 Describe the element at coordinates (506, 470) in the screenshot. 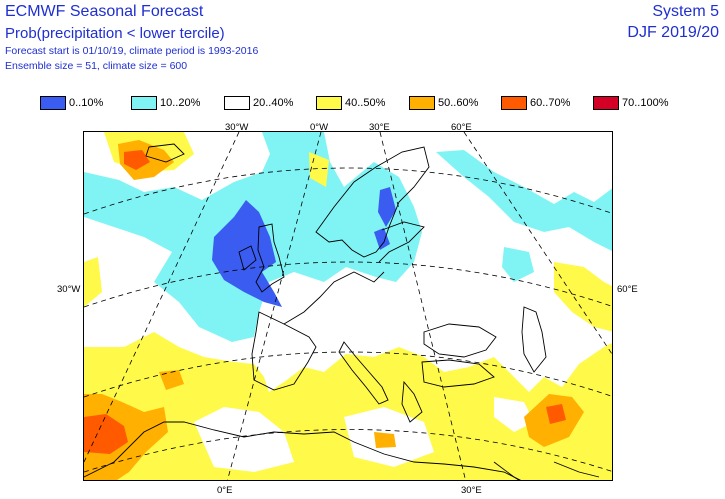

I see `coast-red-sea` at that location.